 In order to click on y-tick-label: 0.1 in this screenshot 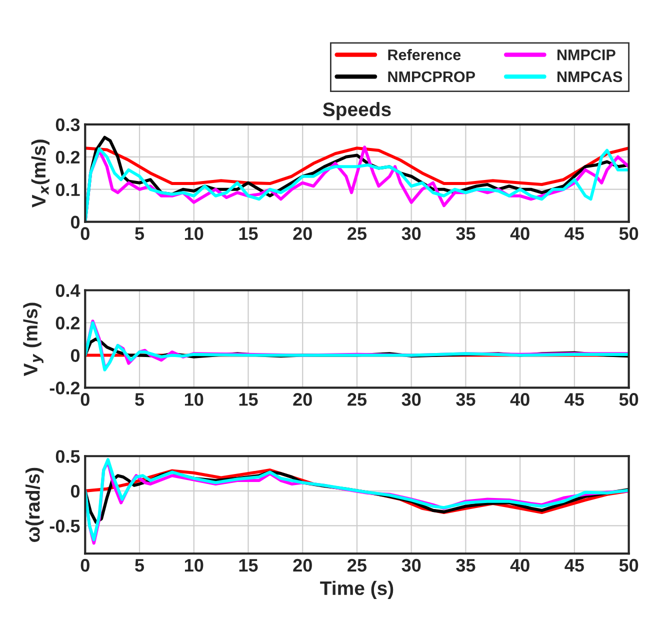, I will do `click(68, 189)`.